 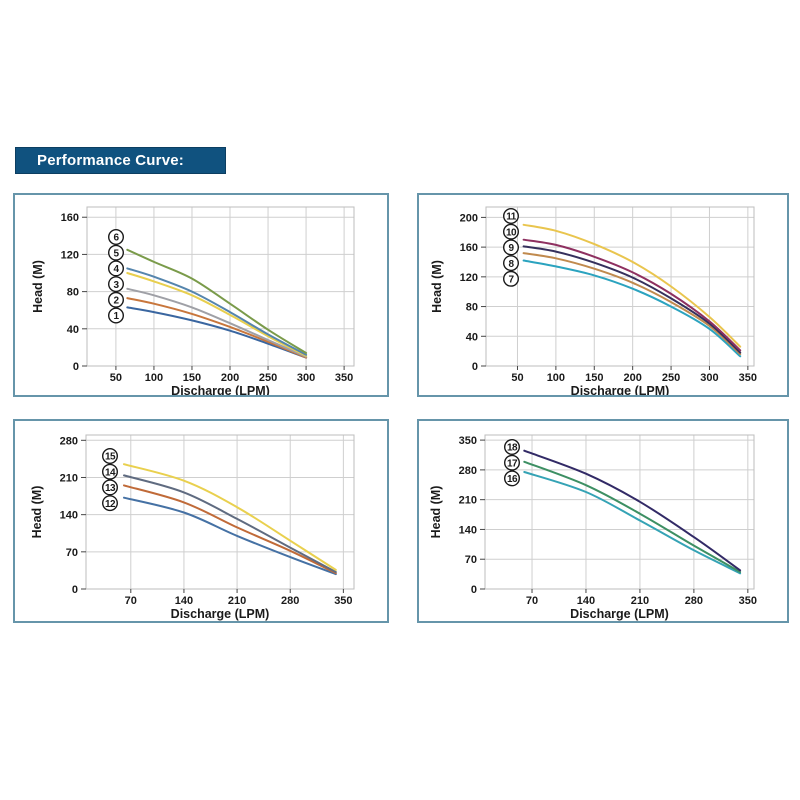 What do you see at coordinates (110, 504) in the screenshot?
I see `badge-number-12: 12` at bounding box center [110, 504].